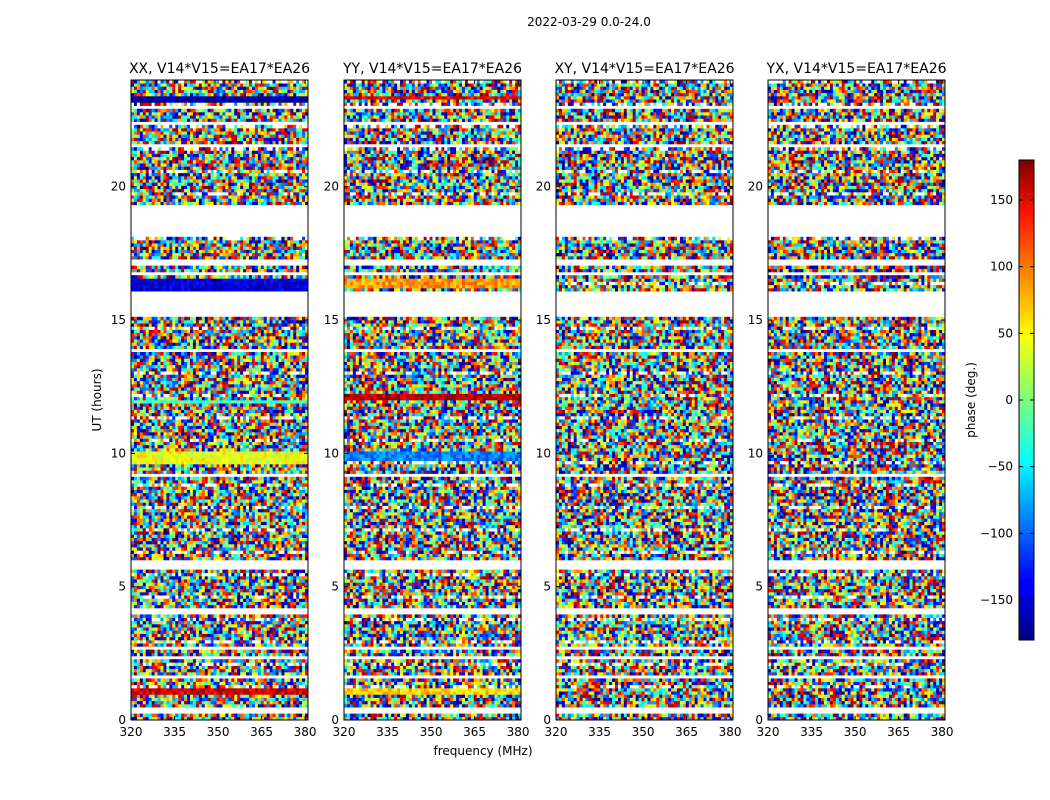 This screenshot has height=800, width=1050. I want to click on colorbar-ticks: −150 −100 −50 0 50 100 150, so click(1007, 400).